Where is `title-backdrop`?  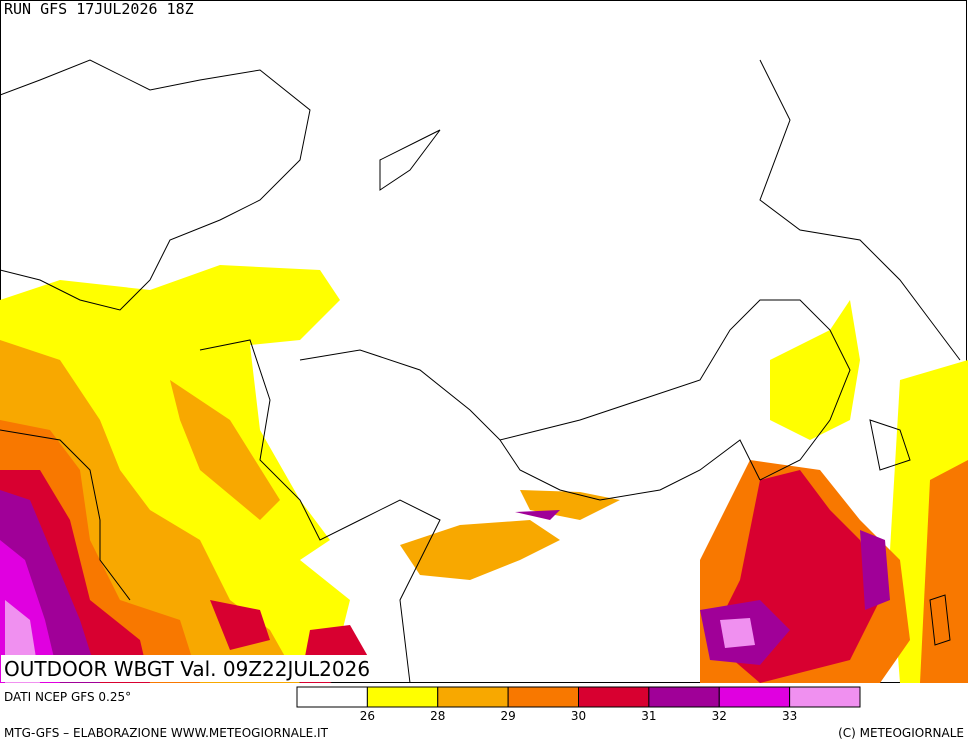
title-backdrop is located at coordinates (192, 668).